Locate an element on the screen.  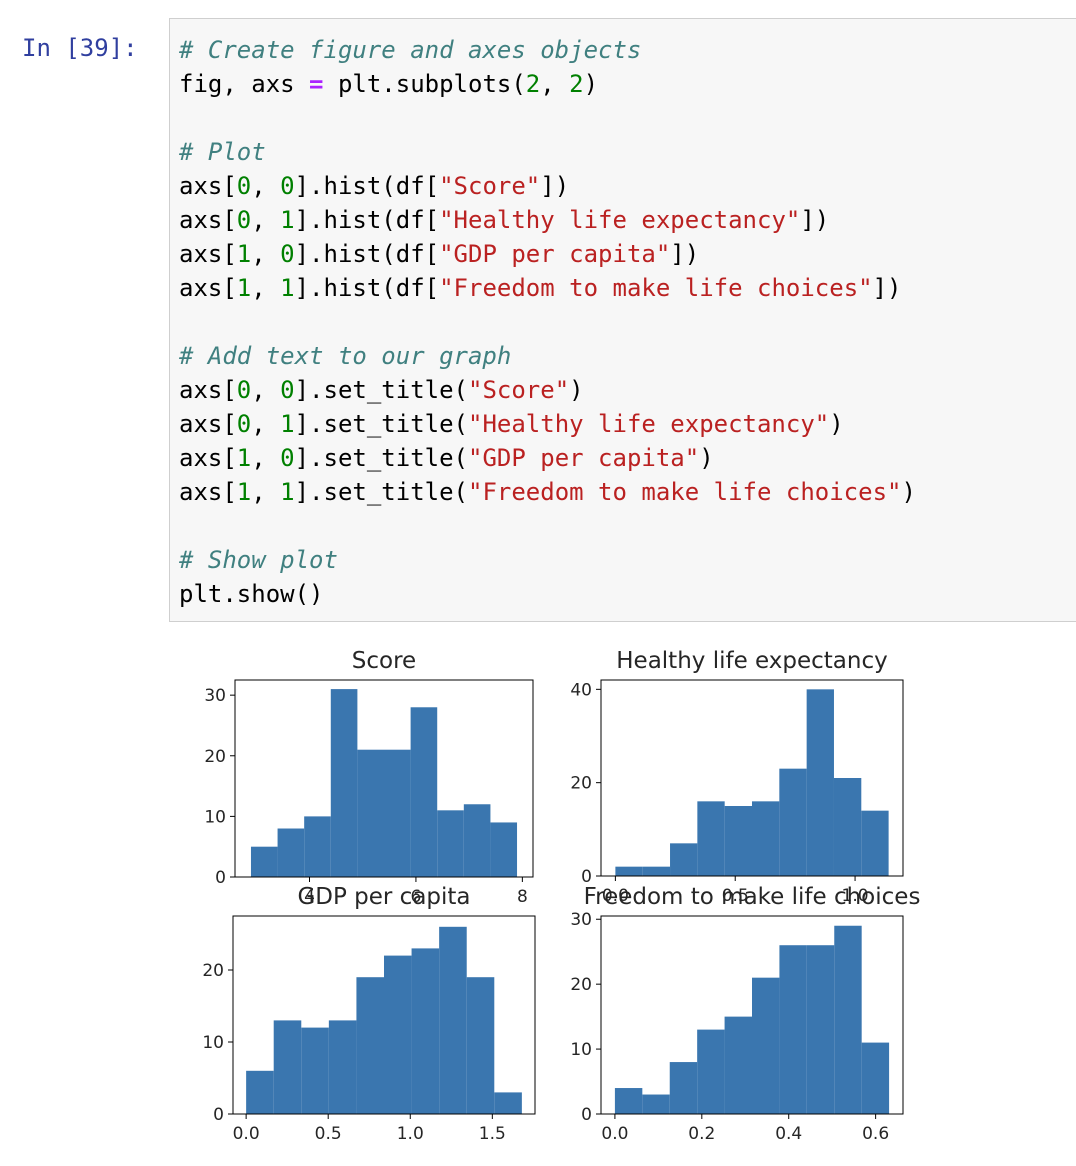
code-token: # Show plot is located at coordinates (258, 560).